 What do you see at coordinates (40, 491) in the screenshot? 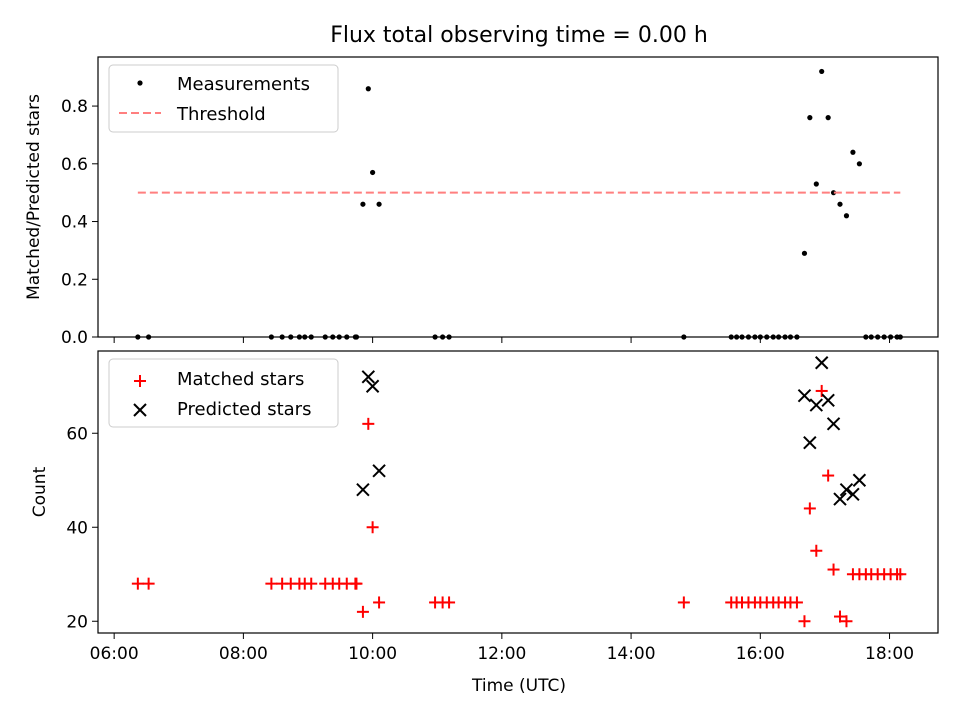
I see `bottom-panel-y-label: Count` at bounding box center [40, 491].